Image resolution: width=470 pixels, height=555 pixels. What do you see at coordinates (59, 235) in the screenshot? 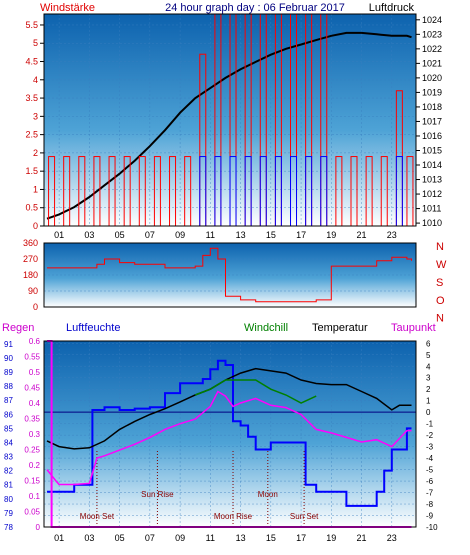
I see `panel1-x-tick-label: 01` at bounding box center [59, 235].